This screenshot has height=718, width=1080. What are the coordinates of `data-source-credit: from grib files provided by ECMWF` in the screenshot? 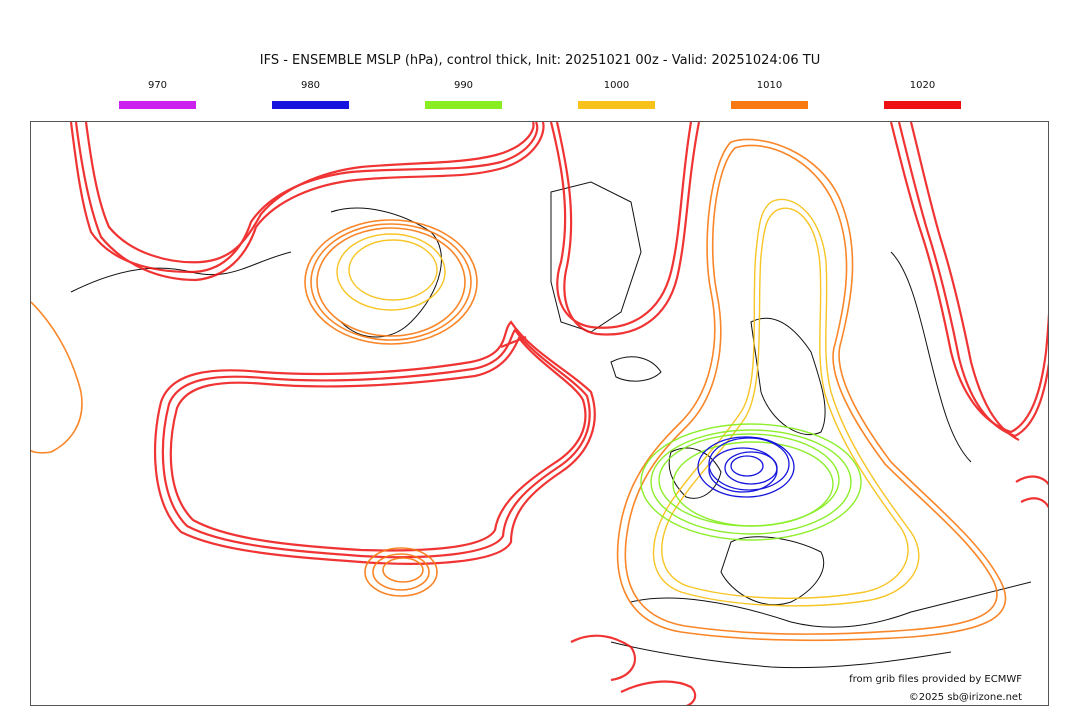 It's located at (935, 679).